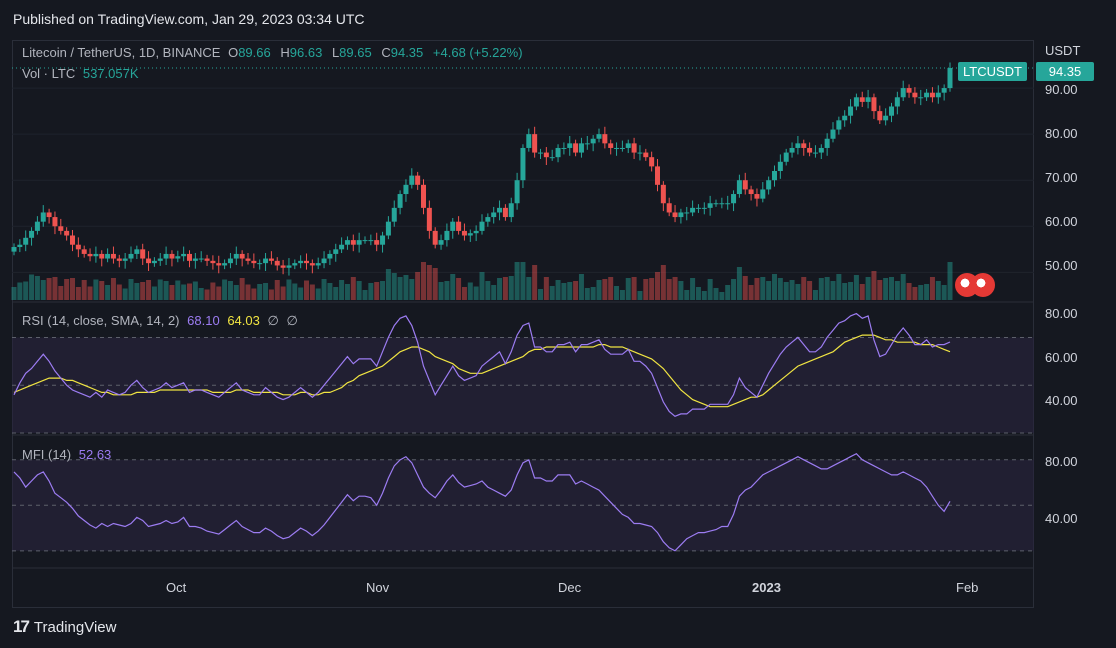 Image resolution: width=1116 pixels, height=648 pixels. I want to click on tradingview-logo: 17 TradingView, so click(64, 627).